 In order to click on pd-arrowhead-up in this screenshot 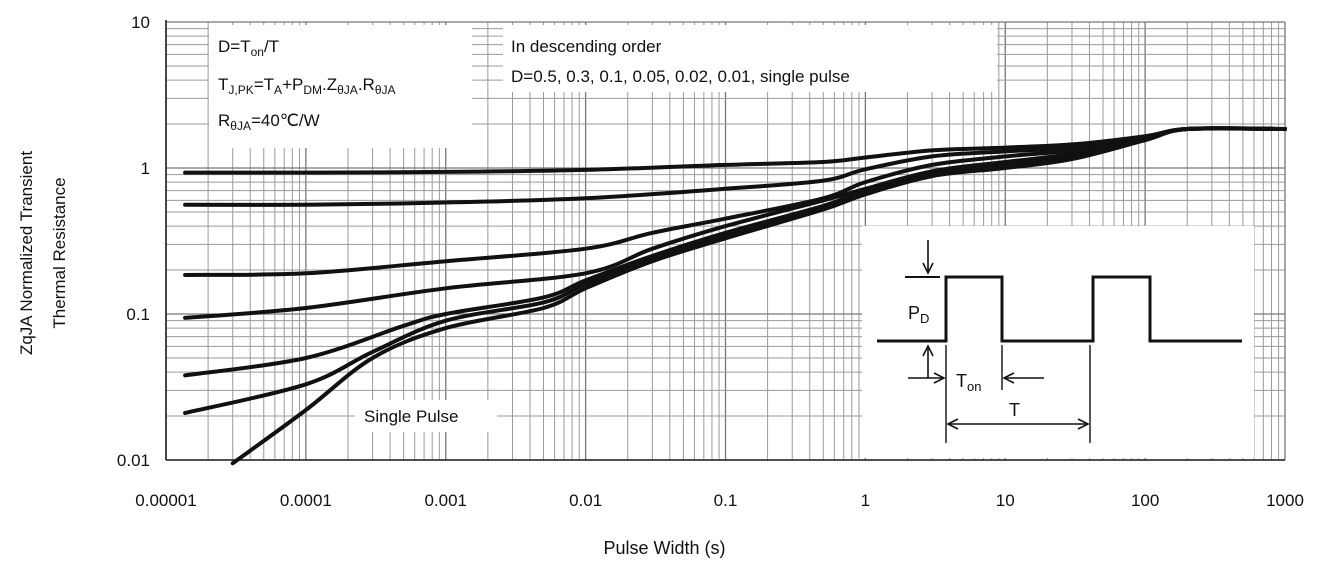, I will do `click(928, 350)`.